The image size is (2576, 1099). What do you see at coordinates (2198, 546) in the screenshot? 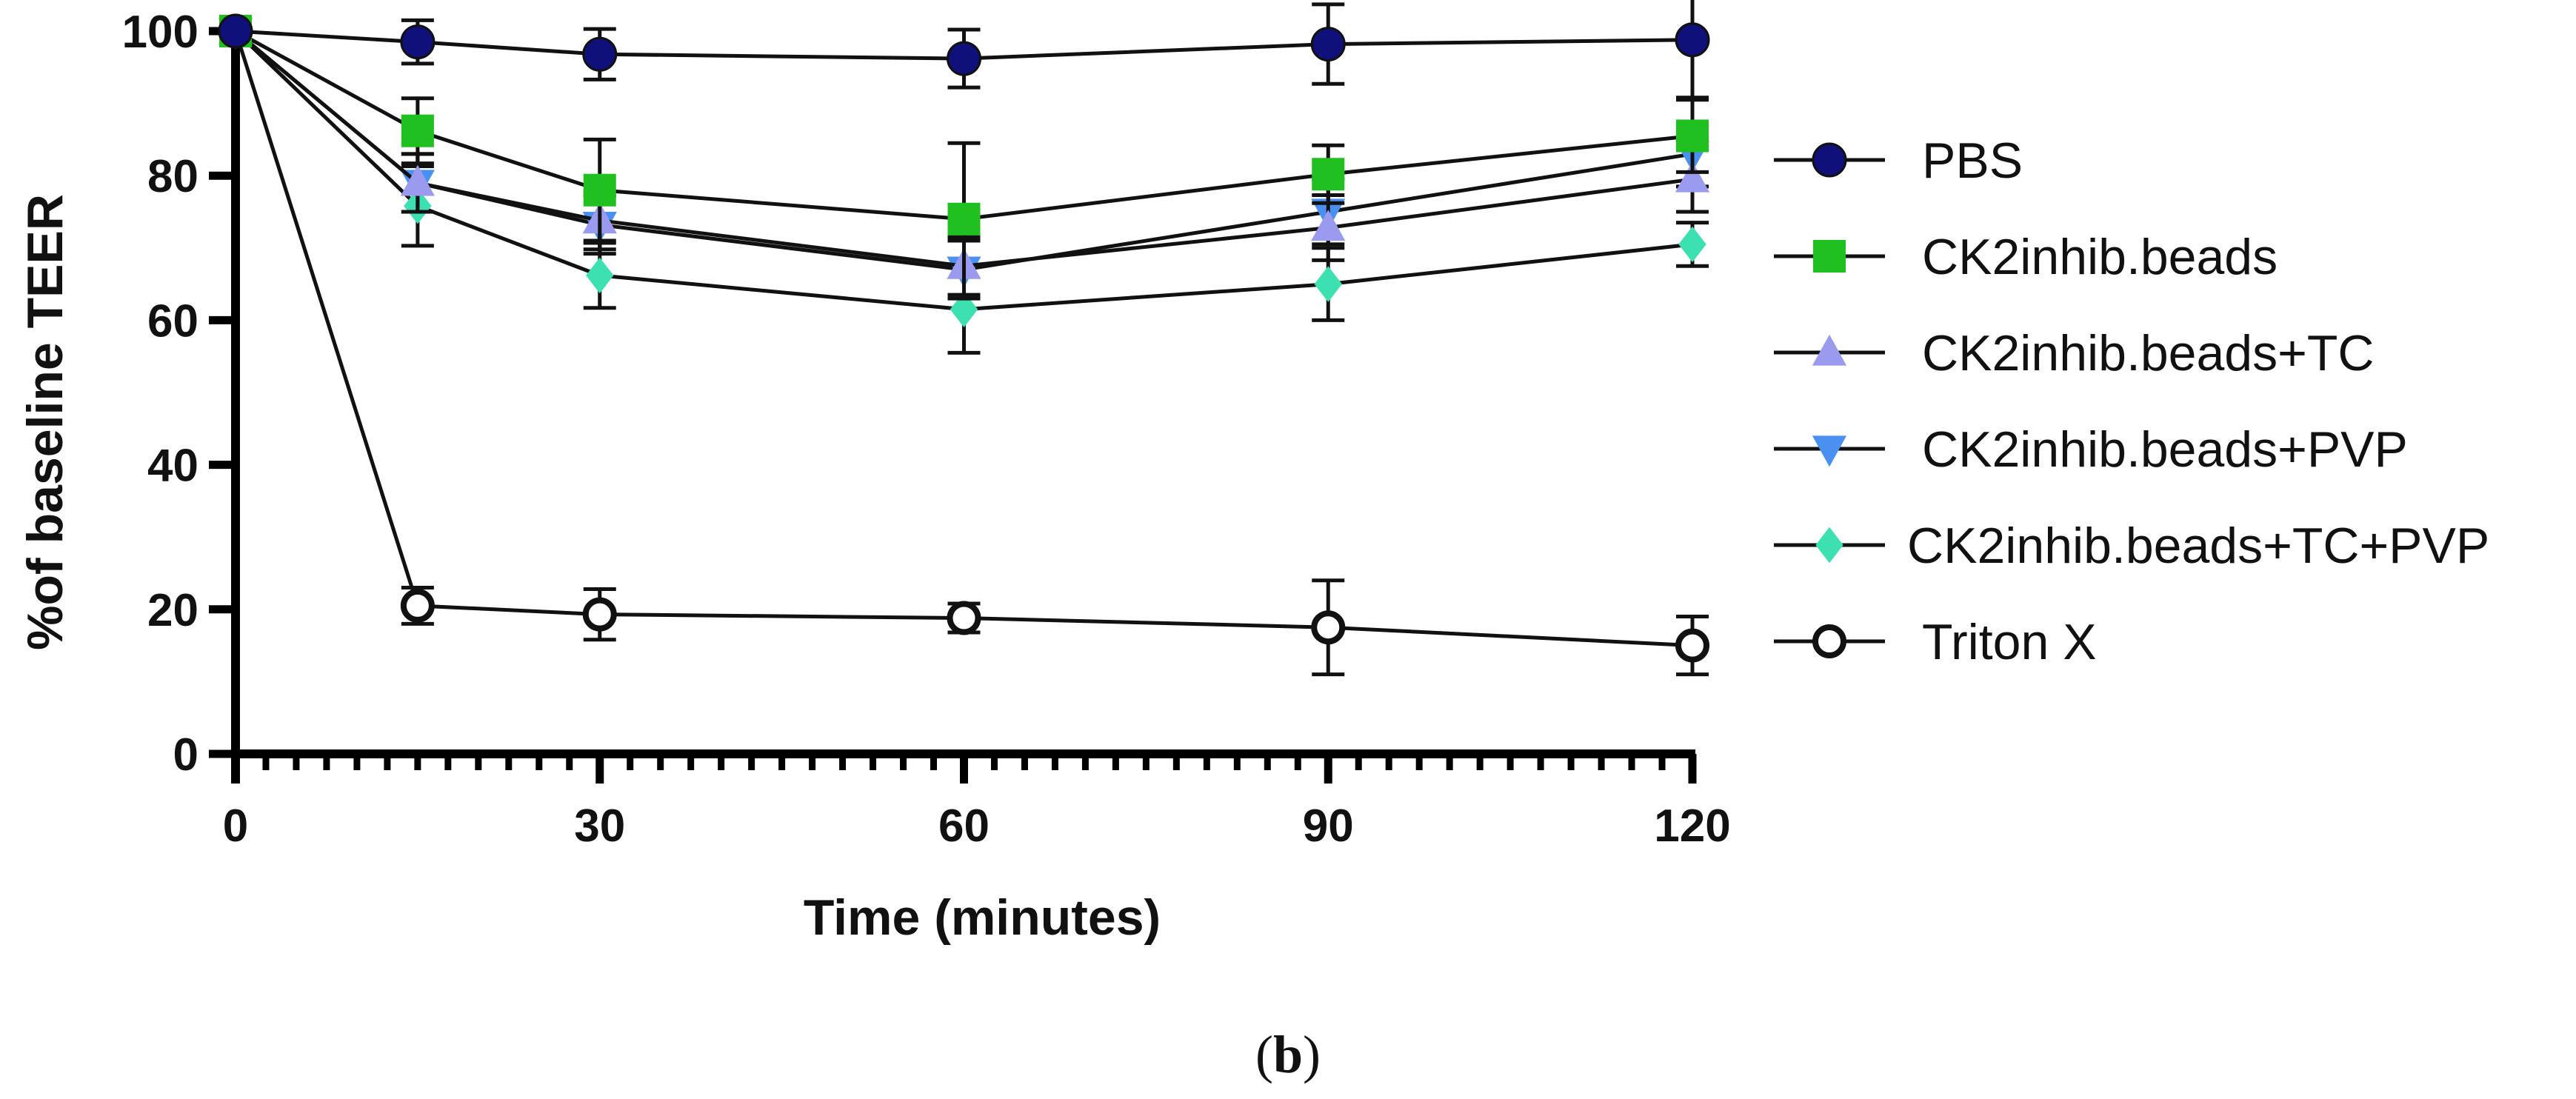
I see `legend-label: CK2inhib.beads+TC+PVP` at bounding box center [2198, 546].